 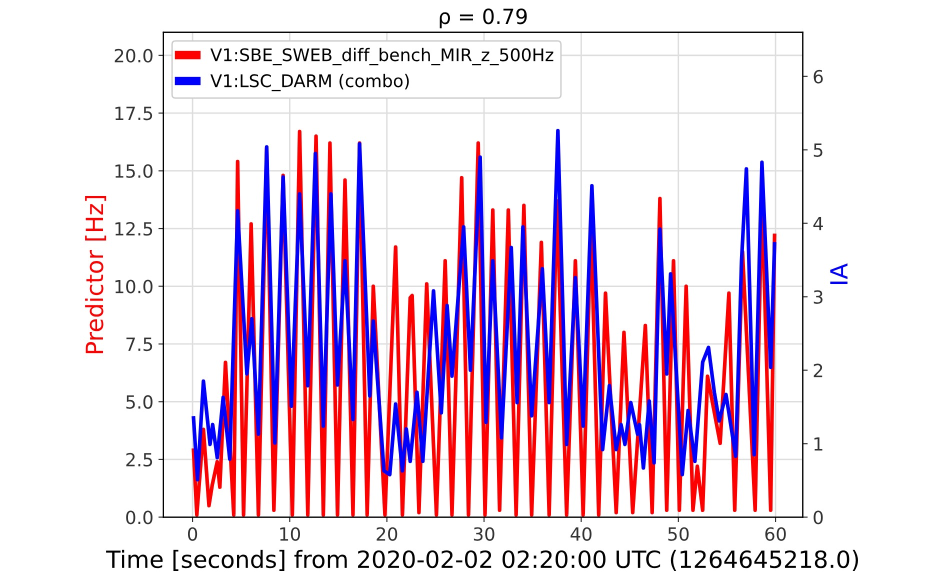 I want to click on y-tick-label: 5.0, so click(x=139, y=402).